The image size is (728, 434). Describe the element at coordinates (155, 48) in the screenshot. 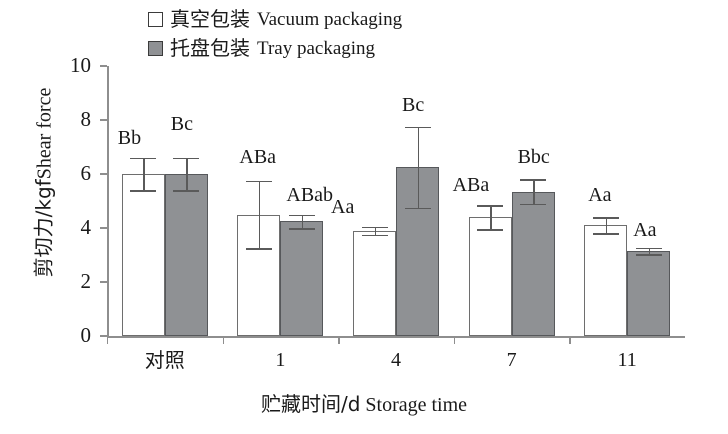

I see `filled-square-swatch-icon` at that location.